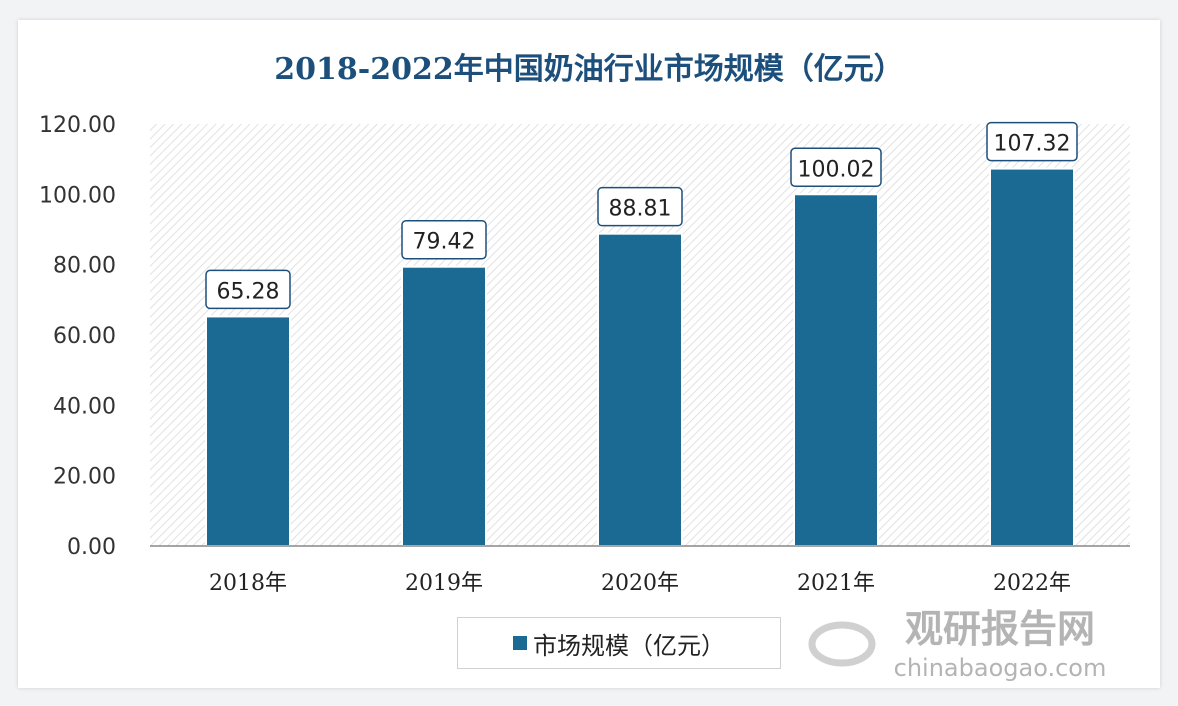 The height and width of the screenshot is (706, 1178). Describe the element at coordinates (836, 370) in the screenshot. I see `bar-2021年` at that location.